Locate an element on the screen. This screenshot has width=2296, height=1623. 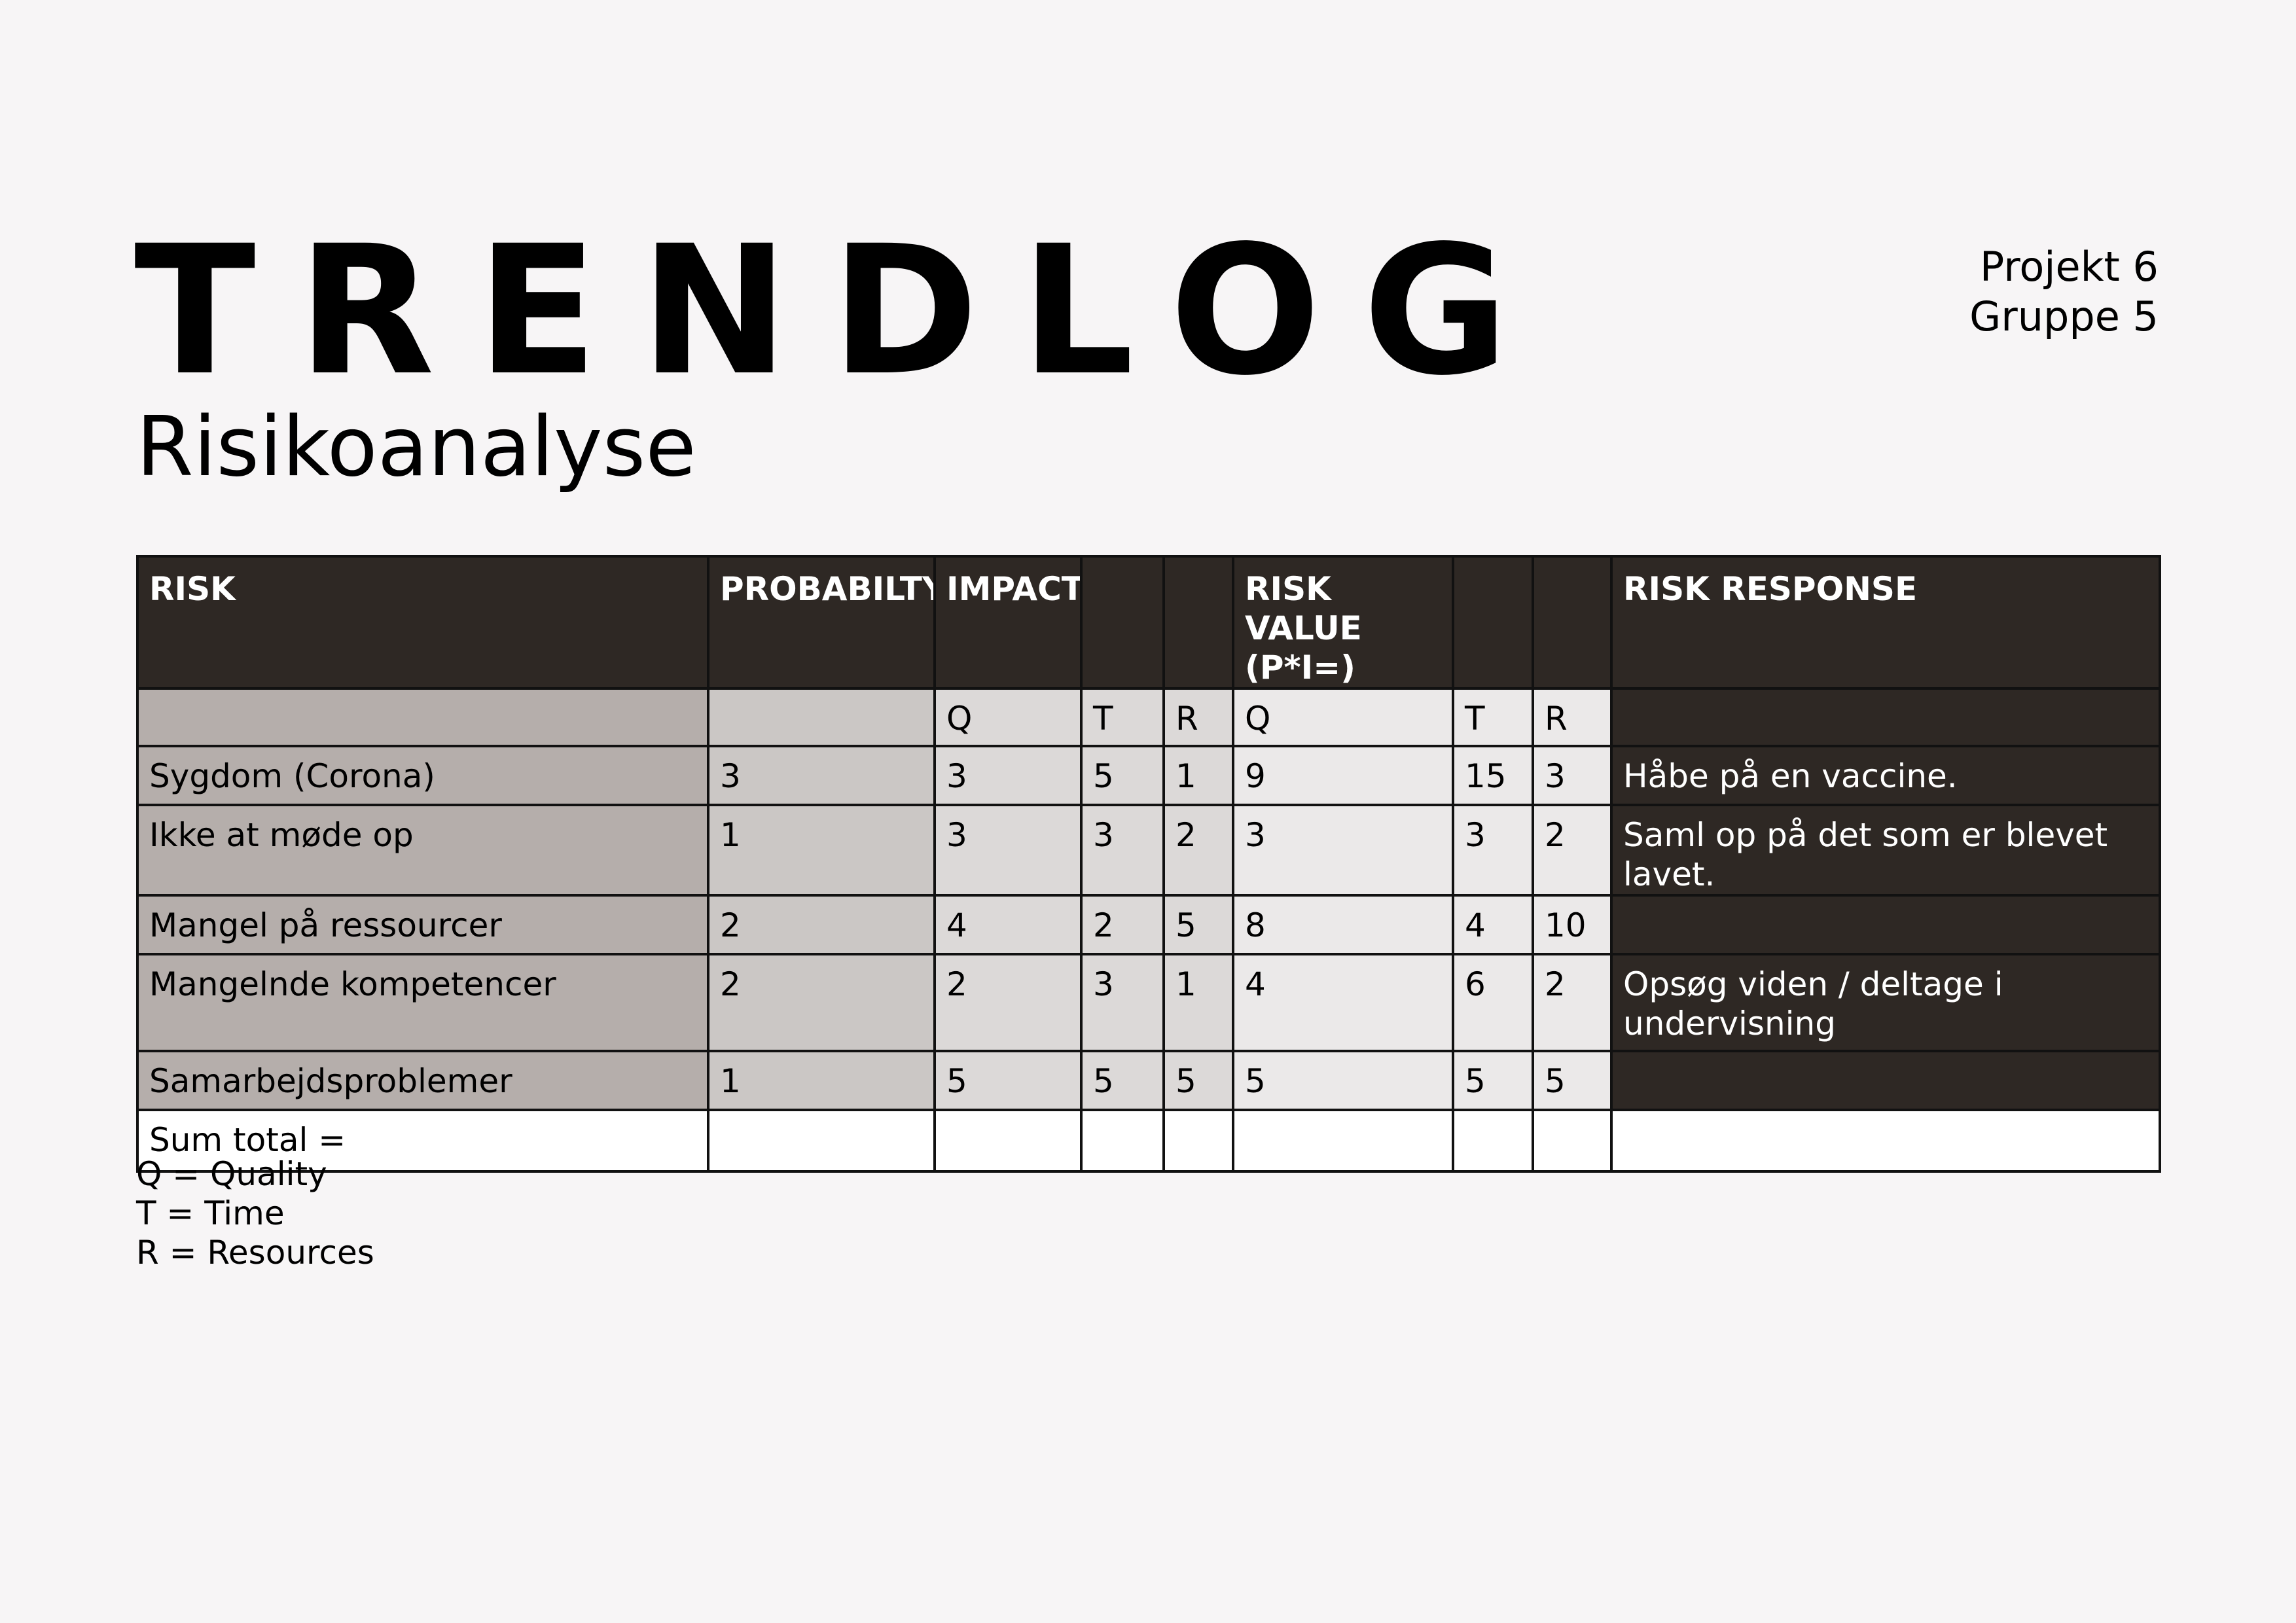
legend-time: T = Time is located at coordinates (210, 1213).